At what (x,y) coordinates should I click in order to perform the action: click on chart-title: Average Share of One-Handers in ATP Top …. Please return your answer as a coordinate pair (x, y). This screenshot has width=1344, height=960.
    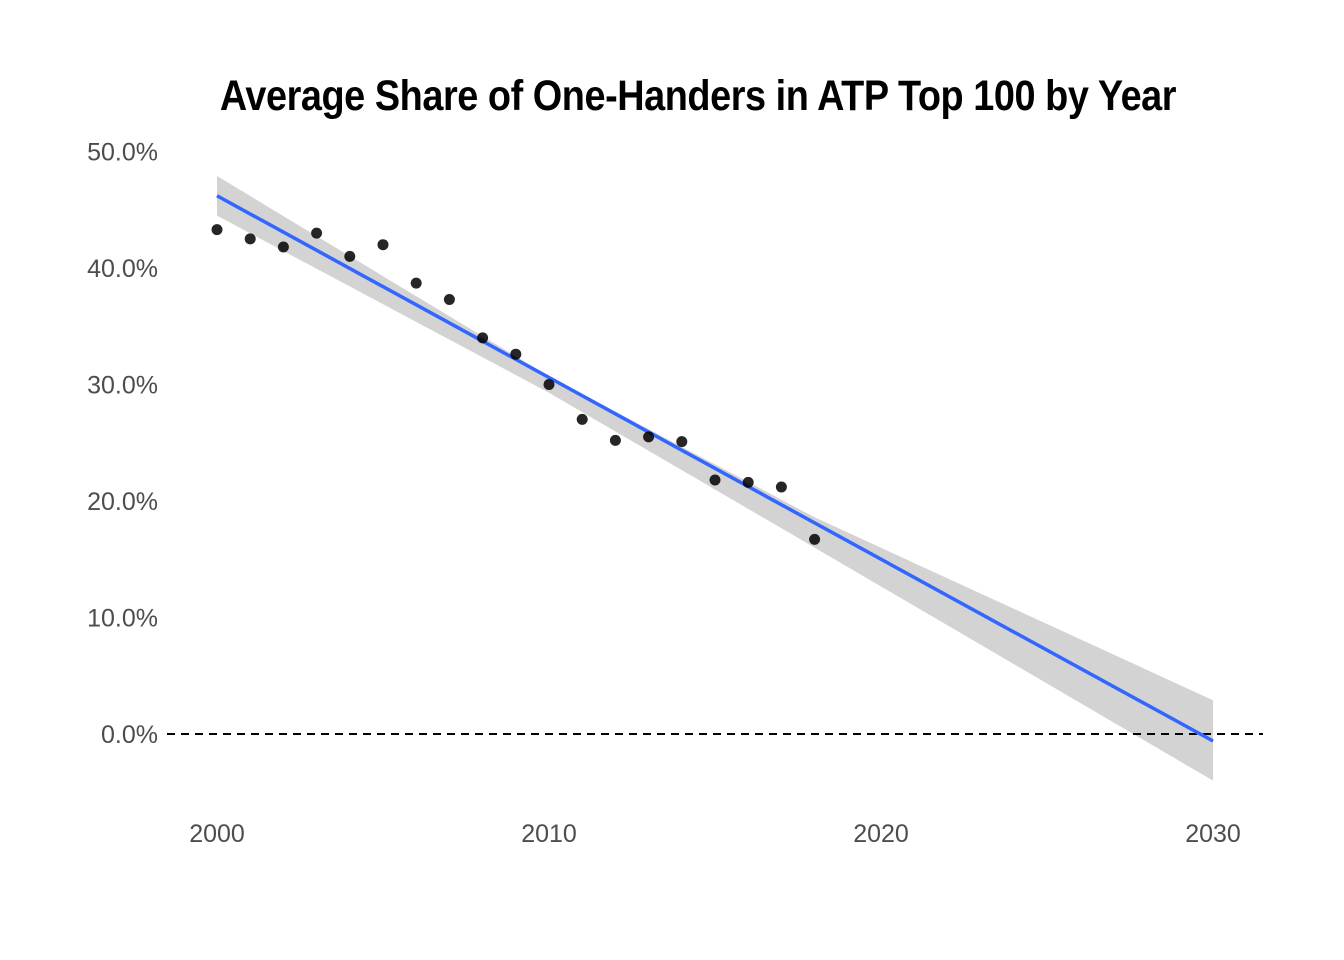
    Looking at the image, I should click on (698, 96).